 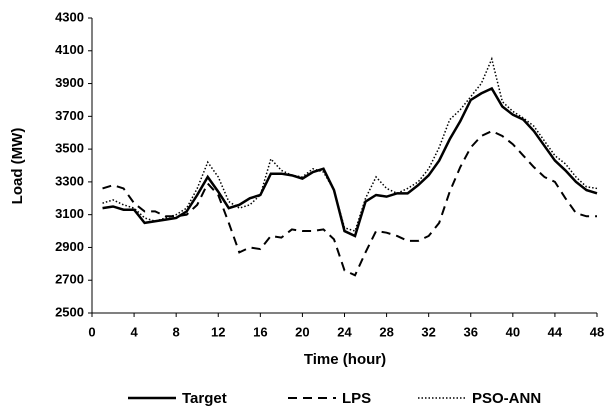 What do you see at coordinates (260, 331) in the screenshot?
I see `x-tick-label: 16` at bounding box center [260, 331].